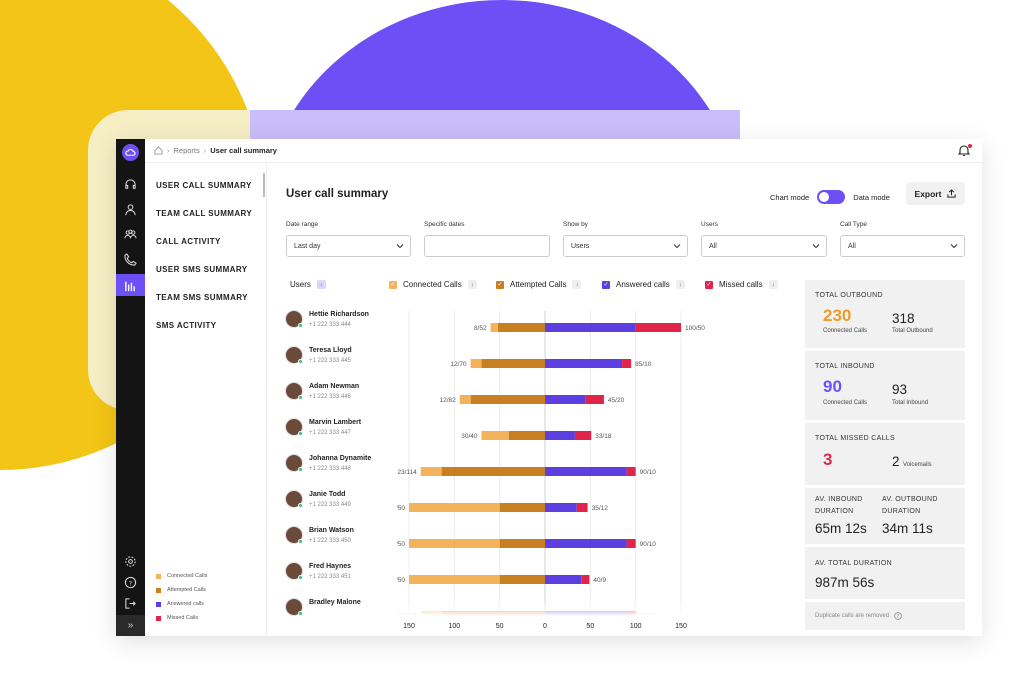 Image resolution: width=1024 pixels, height=682 pixels. I want to click on icon-rail: ? », so click(130, 387).